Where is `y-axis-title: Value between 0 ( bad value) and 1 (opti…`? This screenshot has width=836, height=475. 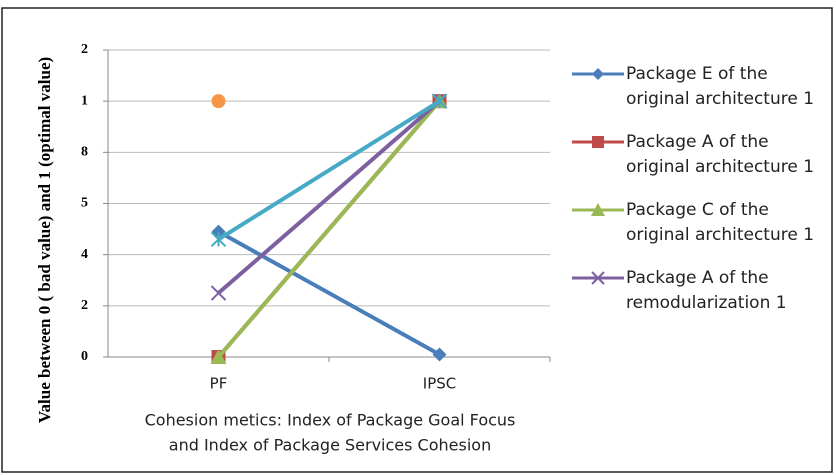
y-axis-title: Value between 0 ( bad value) and 1 (opti… is located at coordinates (44, 240).